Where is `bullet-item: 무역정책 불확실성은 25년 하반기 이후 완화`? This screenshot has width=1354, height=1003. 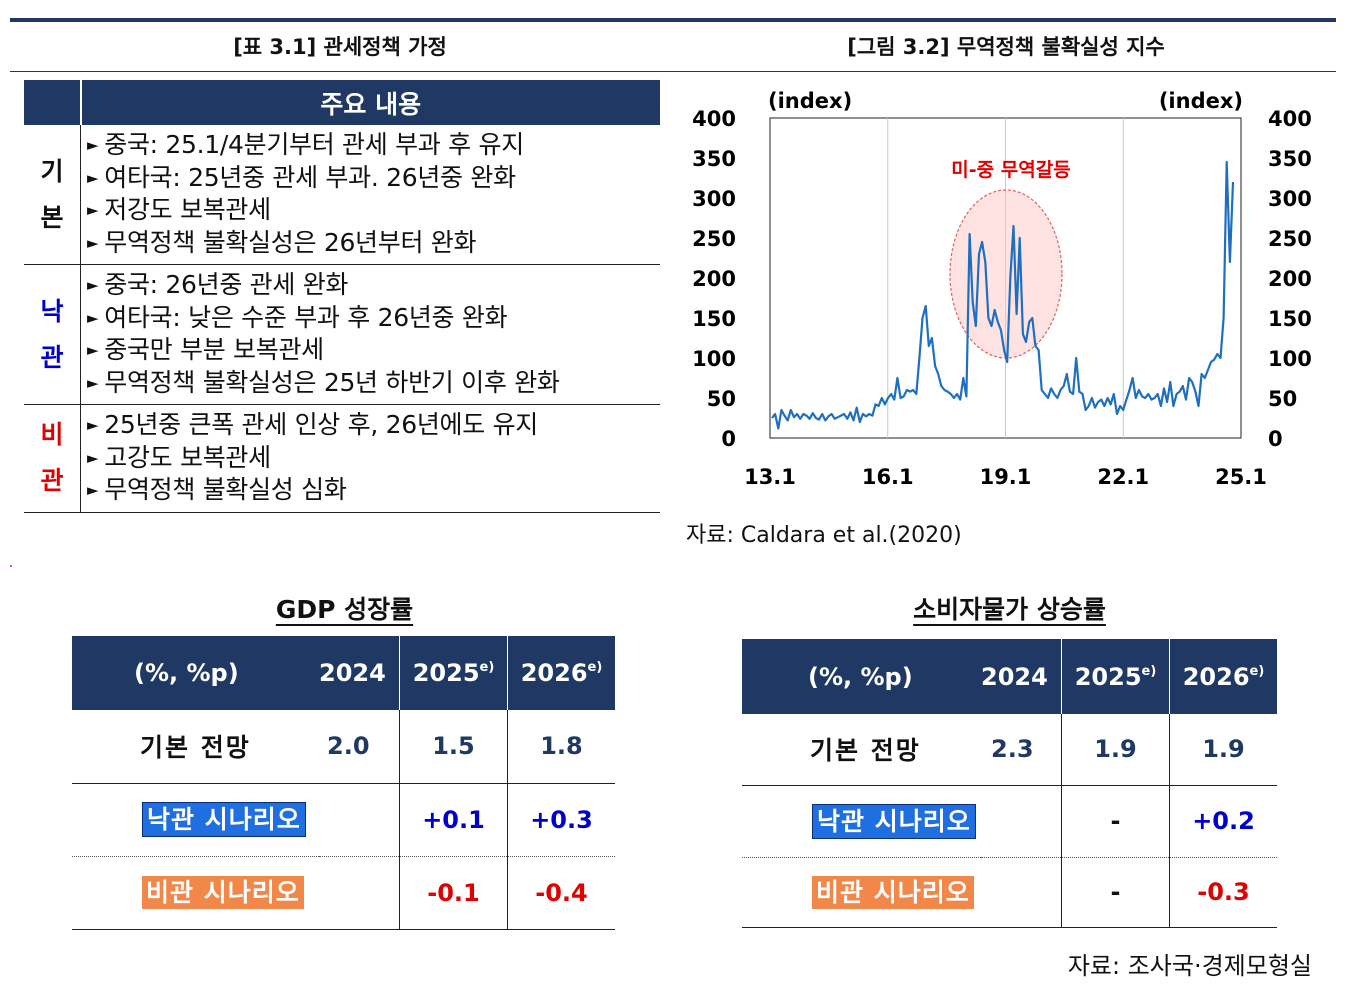
bullet-item: 무역정책 불확실성은 25년 하반기 이후 완화 is located at coordinates (373, 383).